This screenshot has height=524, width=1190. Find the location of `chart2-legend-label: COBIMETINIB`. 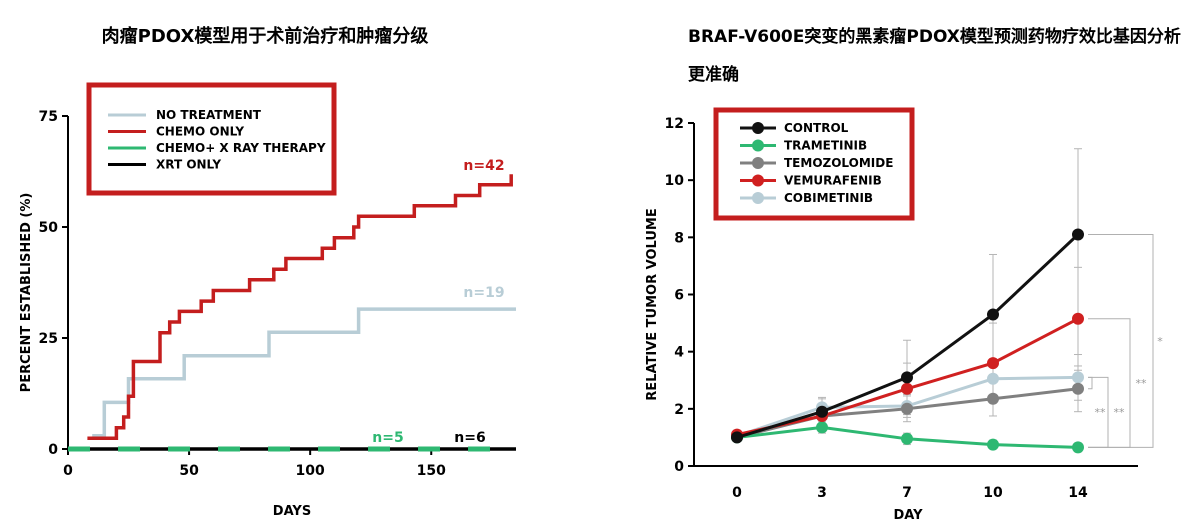

chart2-legend-label: COBIMETINIB is located at coordinates (828, 198).